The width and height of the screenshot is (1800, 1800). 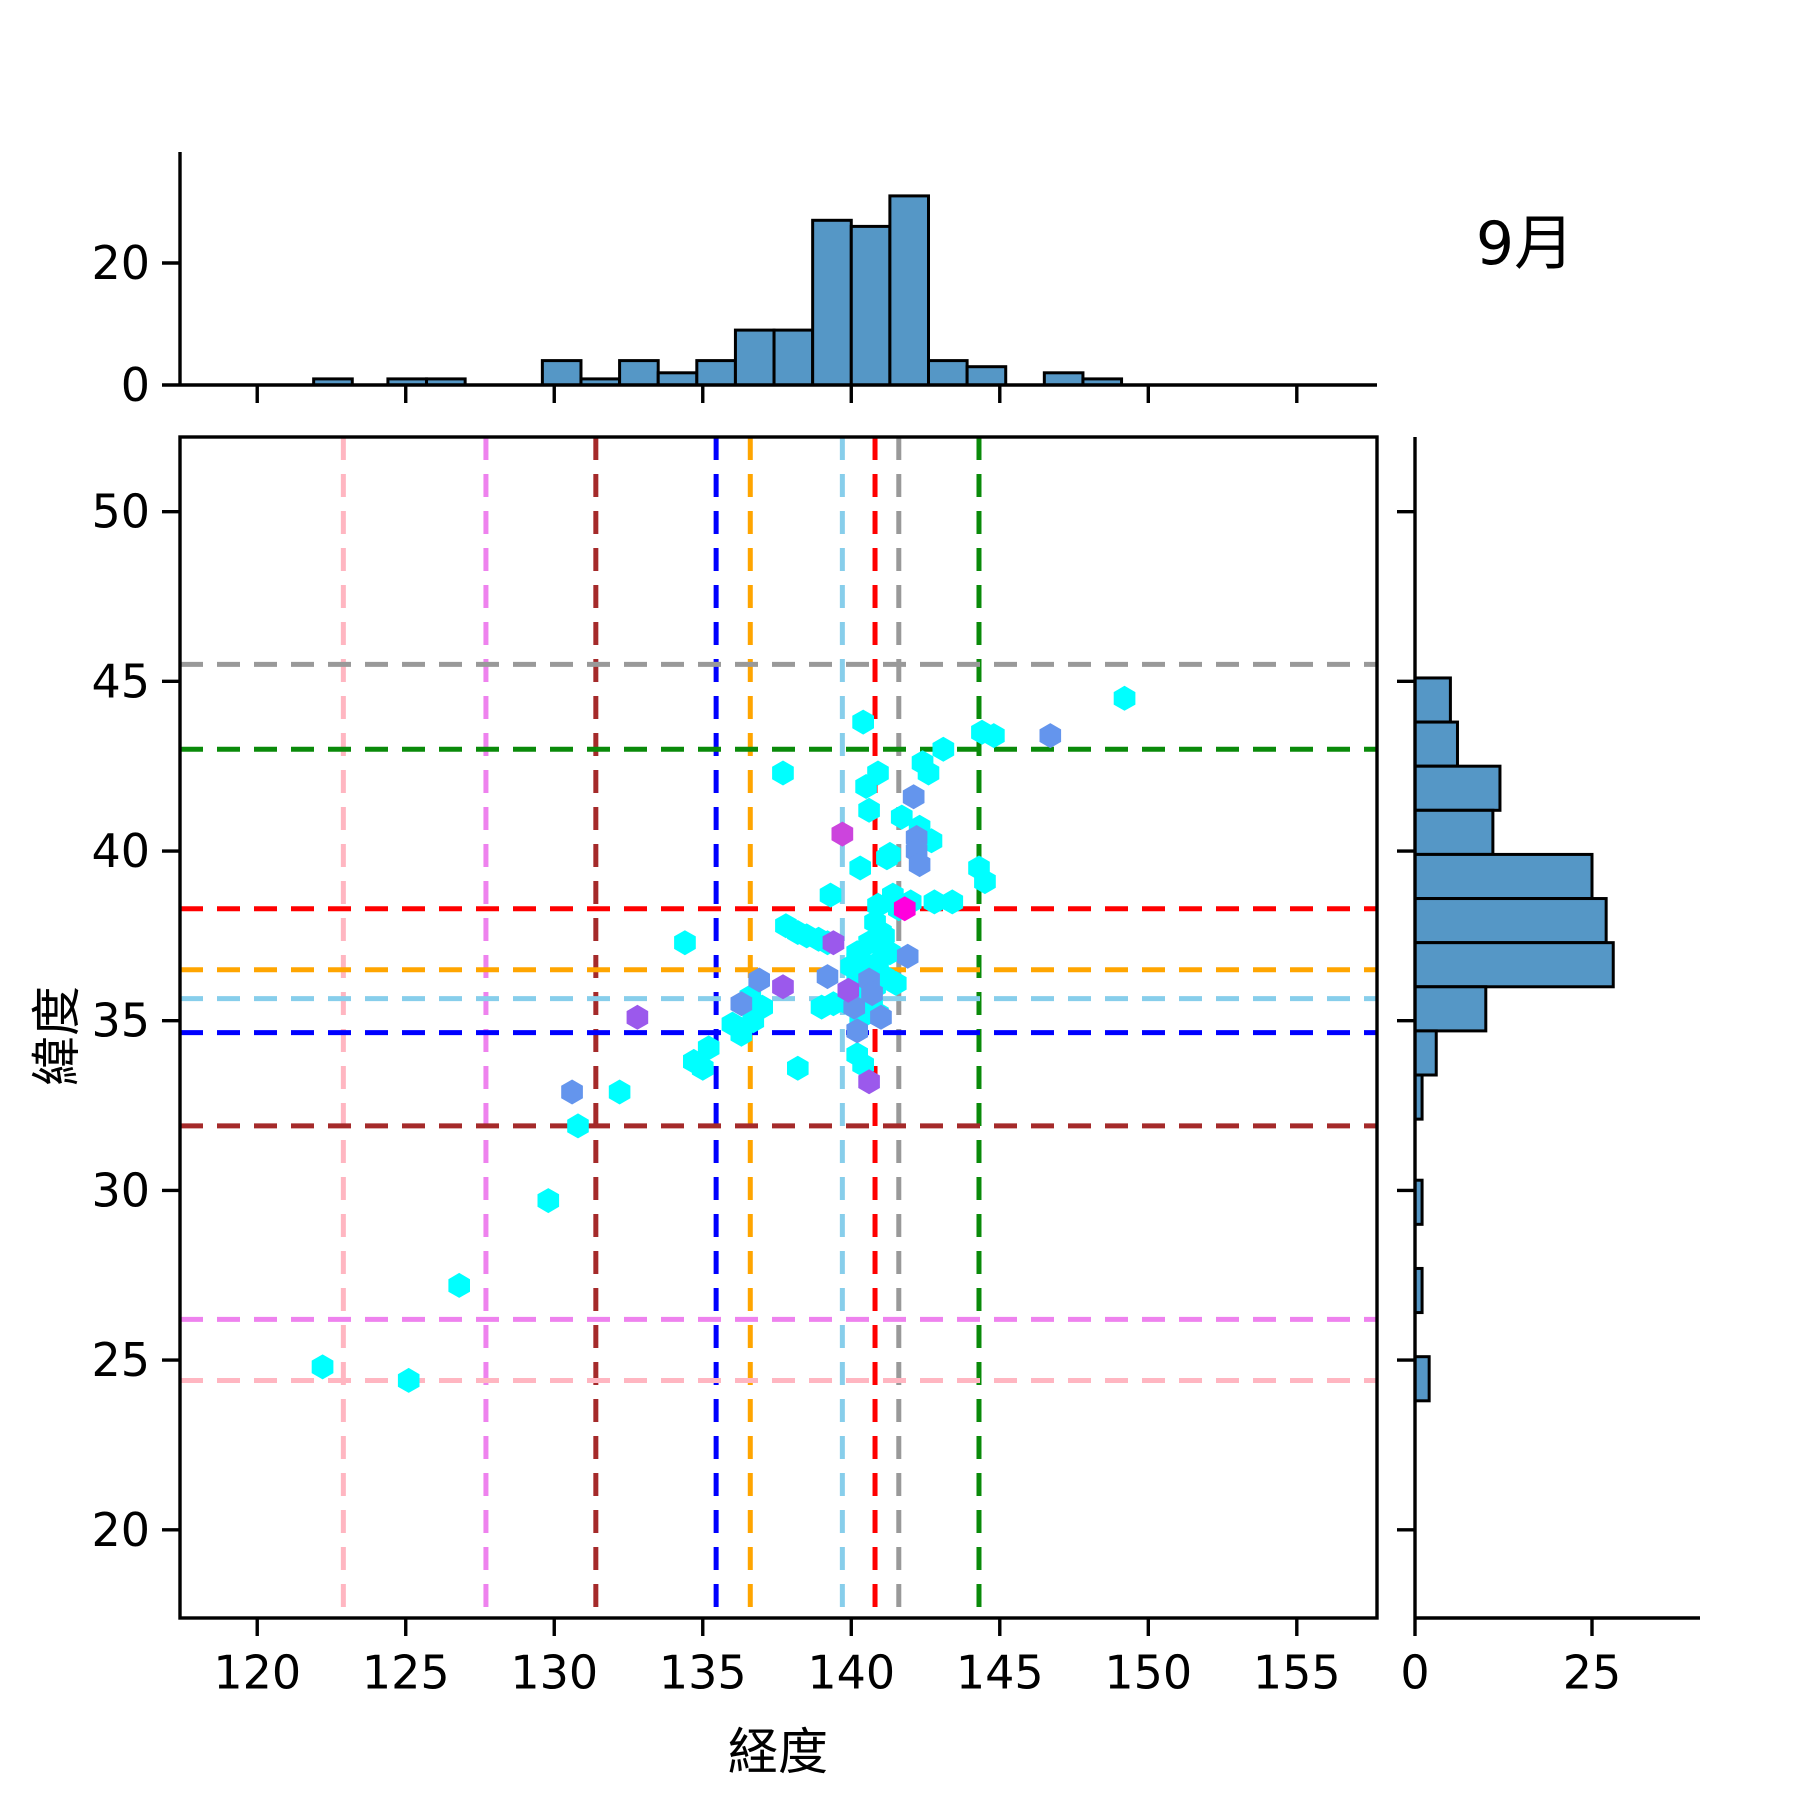 What do you see at coordinates (1592, 1672) in the screenshot?
I see `right-histogram-tick-label: 25` at bounding box center [1592, 1672].